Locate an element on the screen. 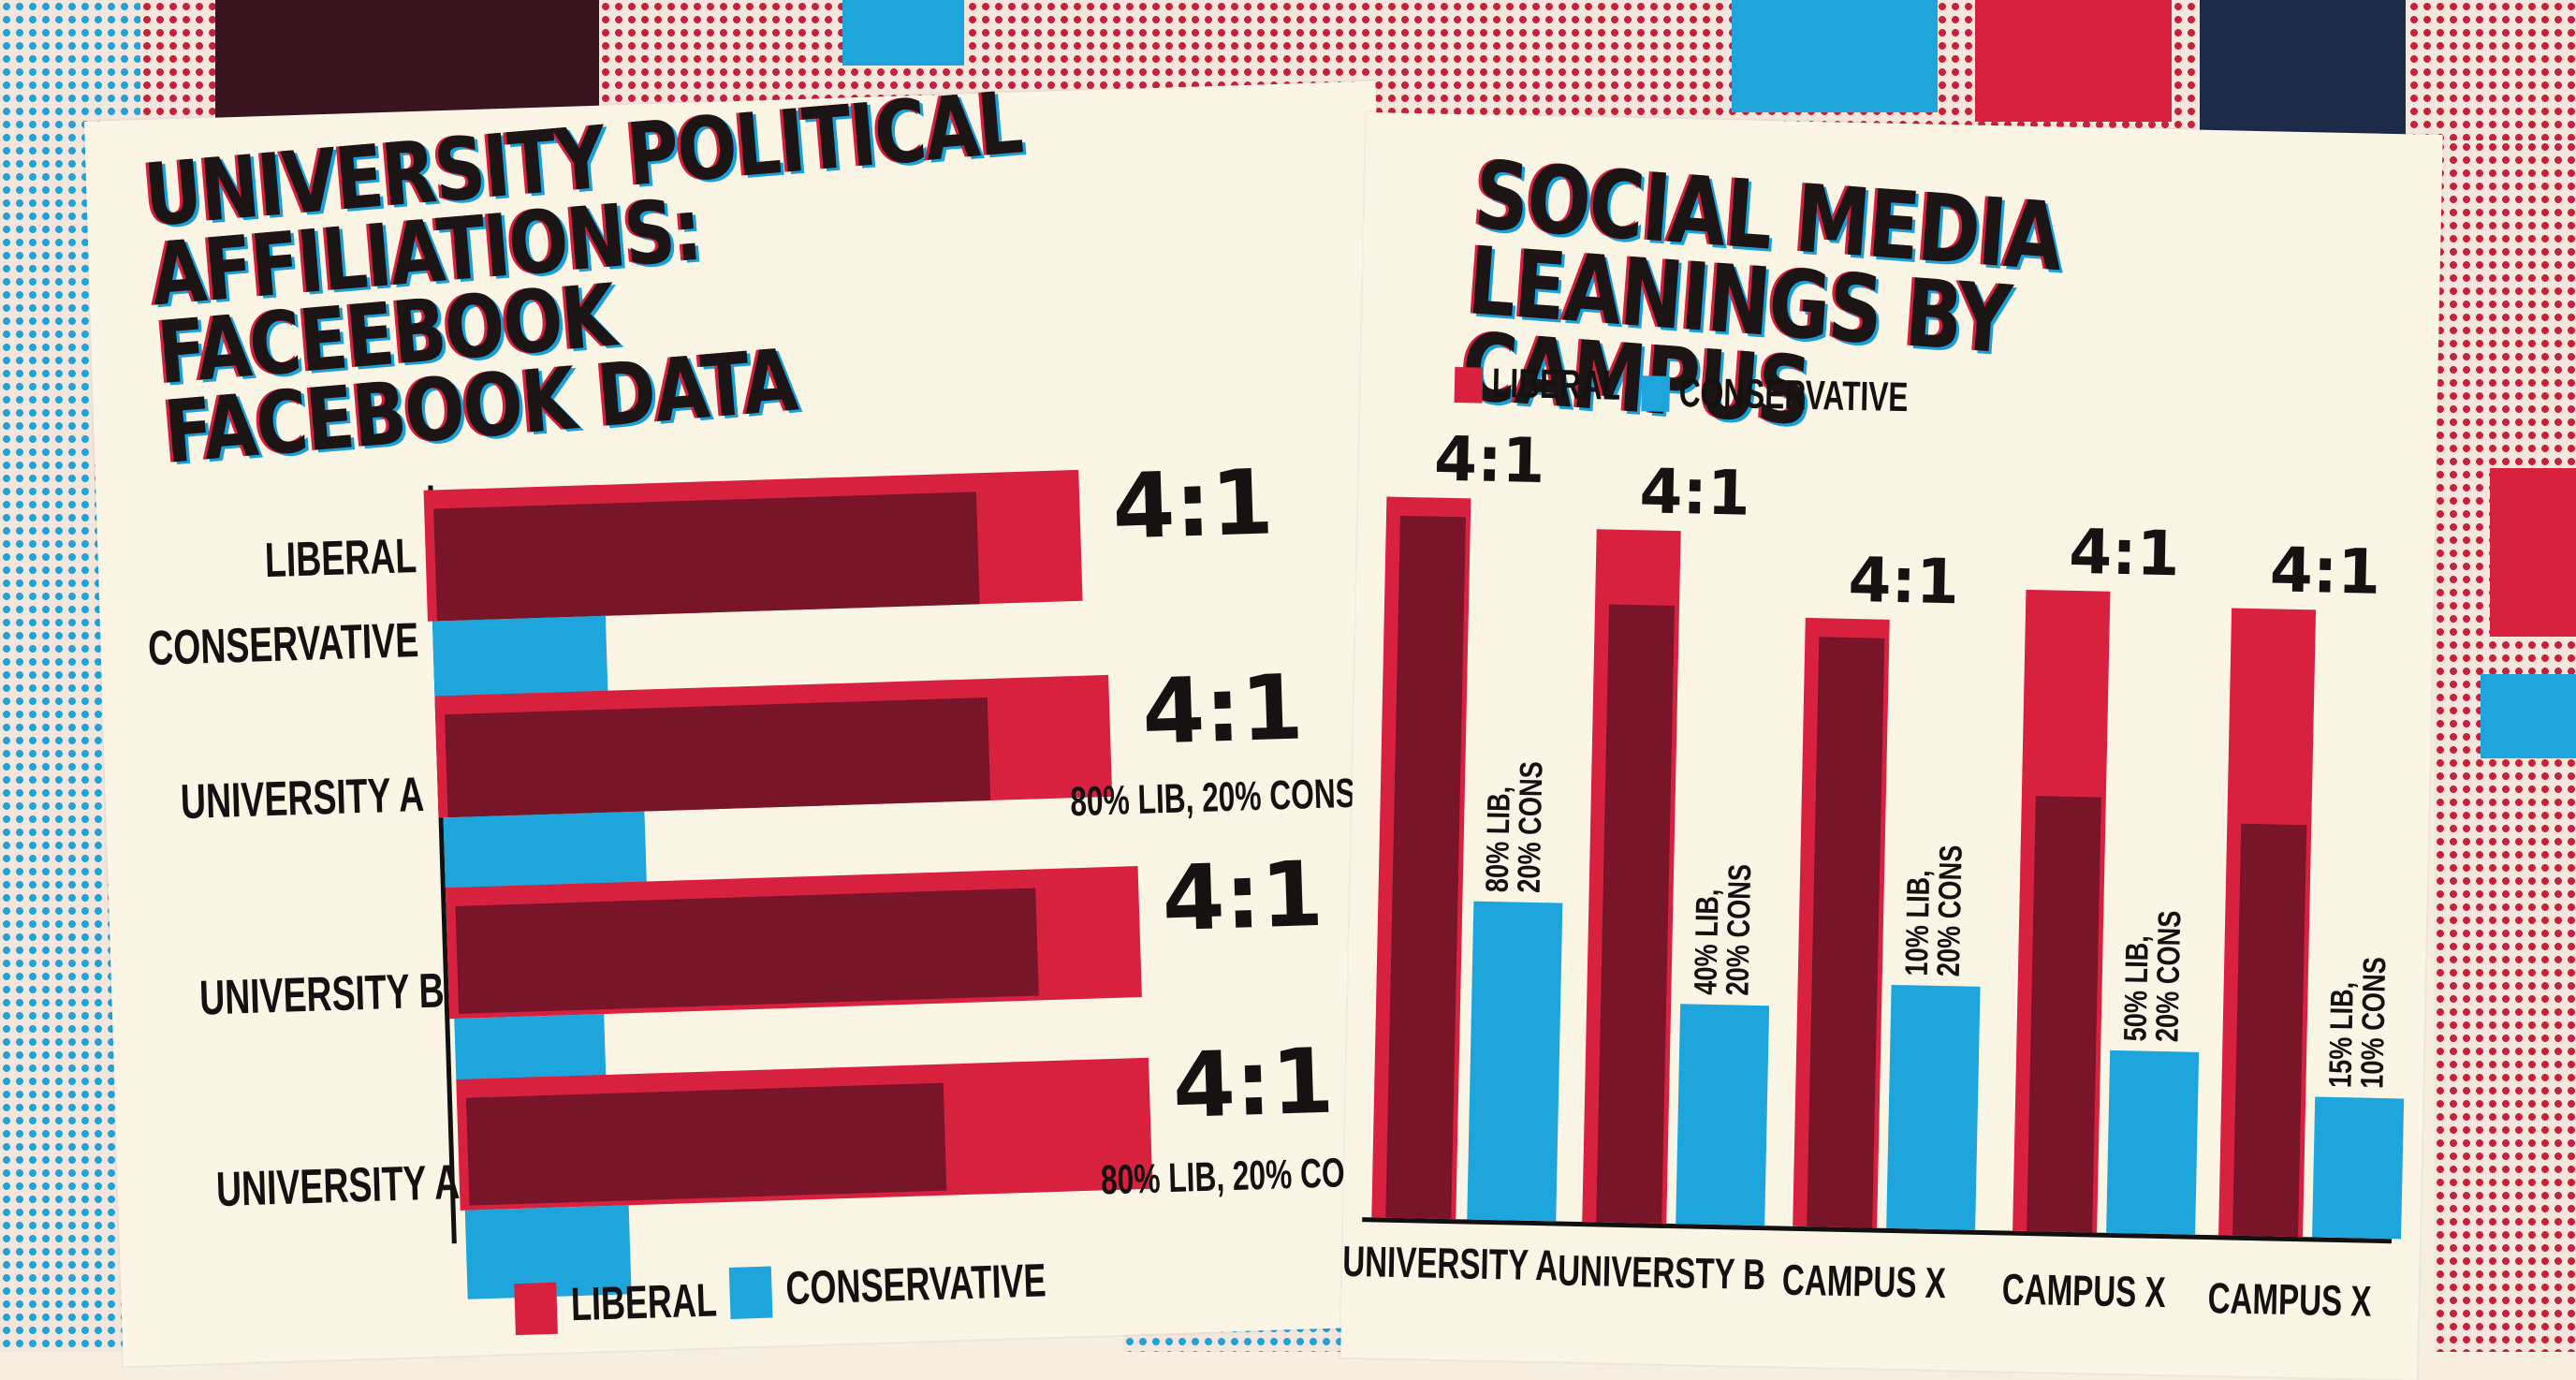  group-2-bar-conservative is located at coordinates (1933, 1107).